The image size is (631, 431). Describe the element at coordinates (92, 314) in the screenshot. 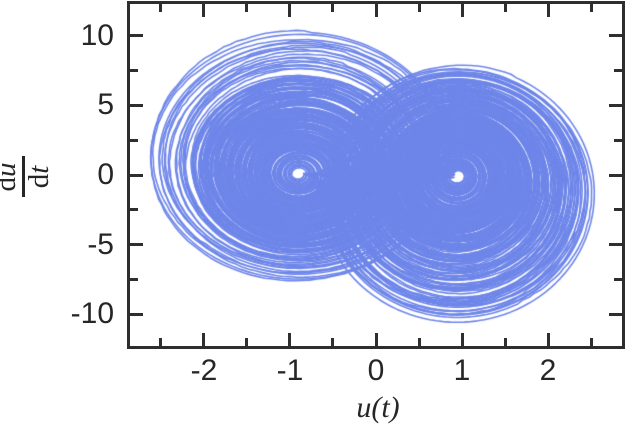

I see `y-tick-label: -10` at that location.